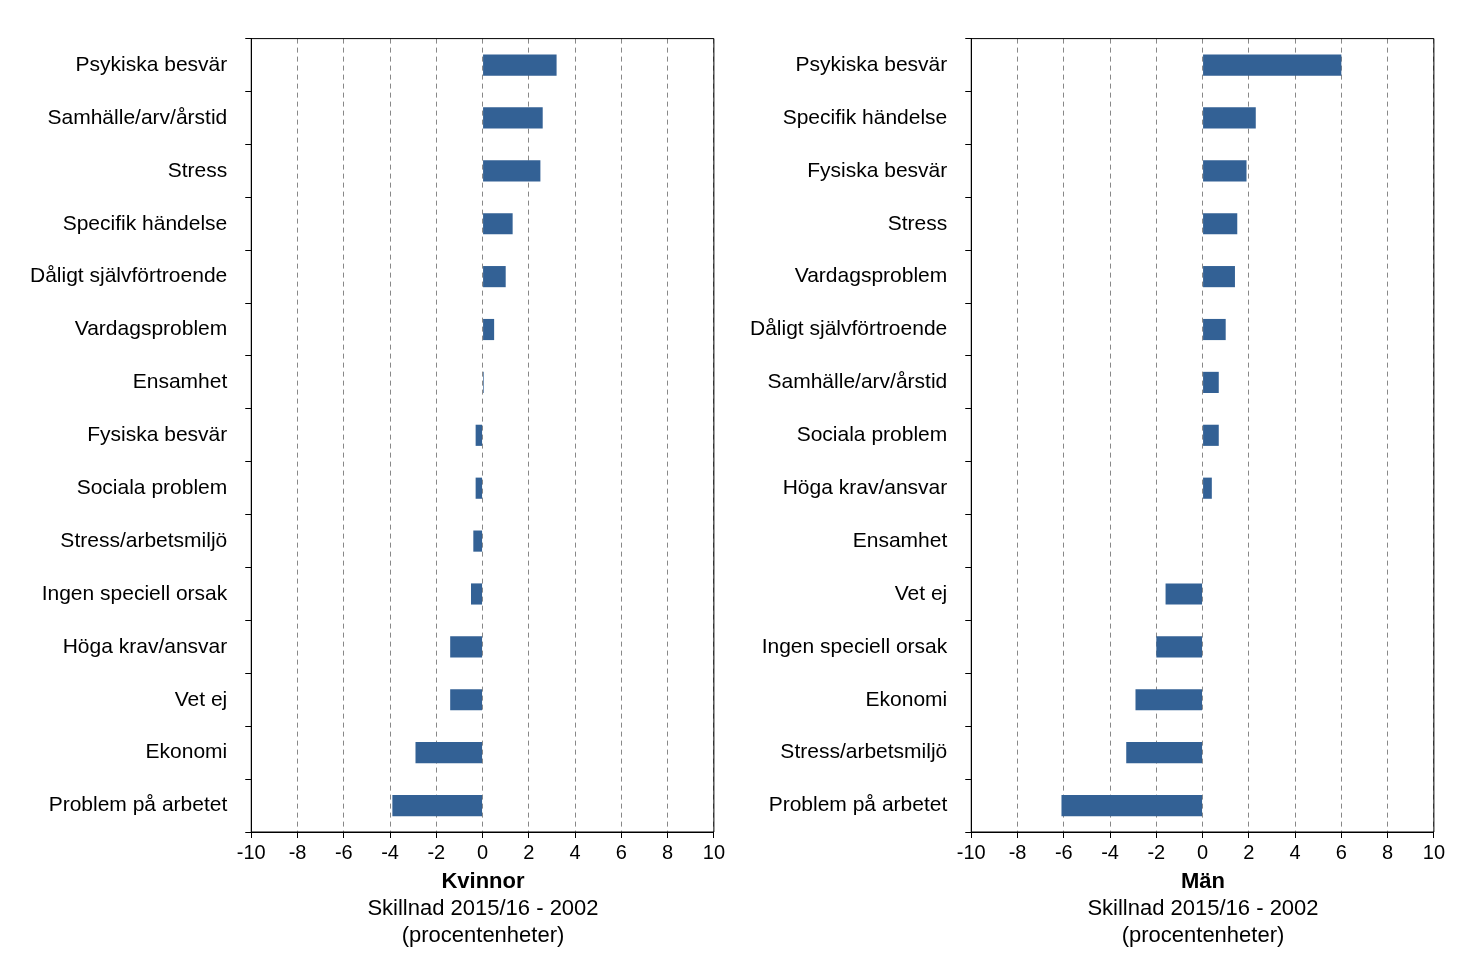 This screenshot has height=970, width=1470. Describe the element at coordinates (483, 881) in the screenshot. I see `text: Kvinnor` at that location.